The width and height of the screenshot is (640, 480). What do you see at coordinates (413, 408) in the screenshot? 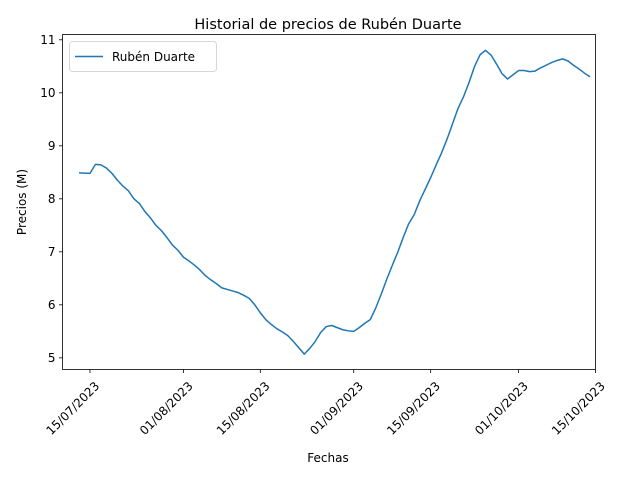
I see `x-tick-label: 15/09/2023` at bounding box center [413, 408].